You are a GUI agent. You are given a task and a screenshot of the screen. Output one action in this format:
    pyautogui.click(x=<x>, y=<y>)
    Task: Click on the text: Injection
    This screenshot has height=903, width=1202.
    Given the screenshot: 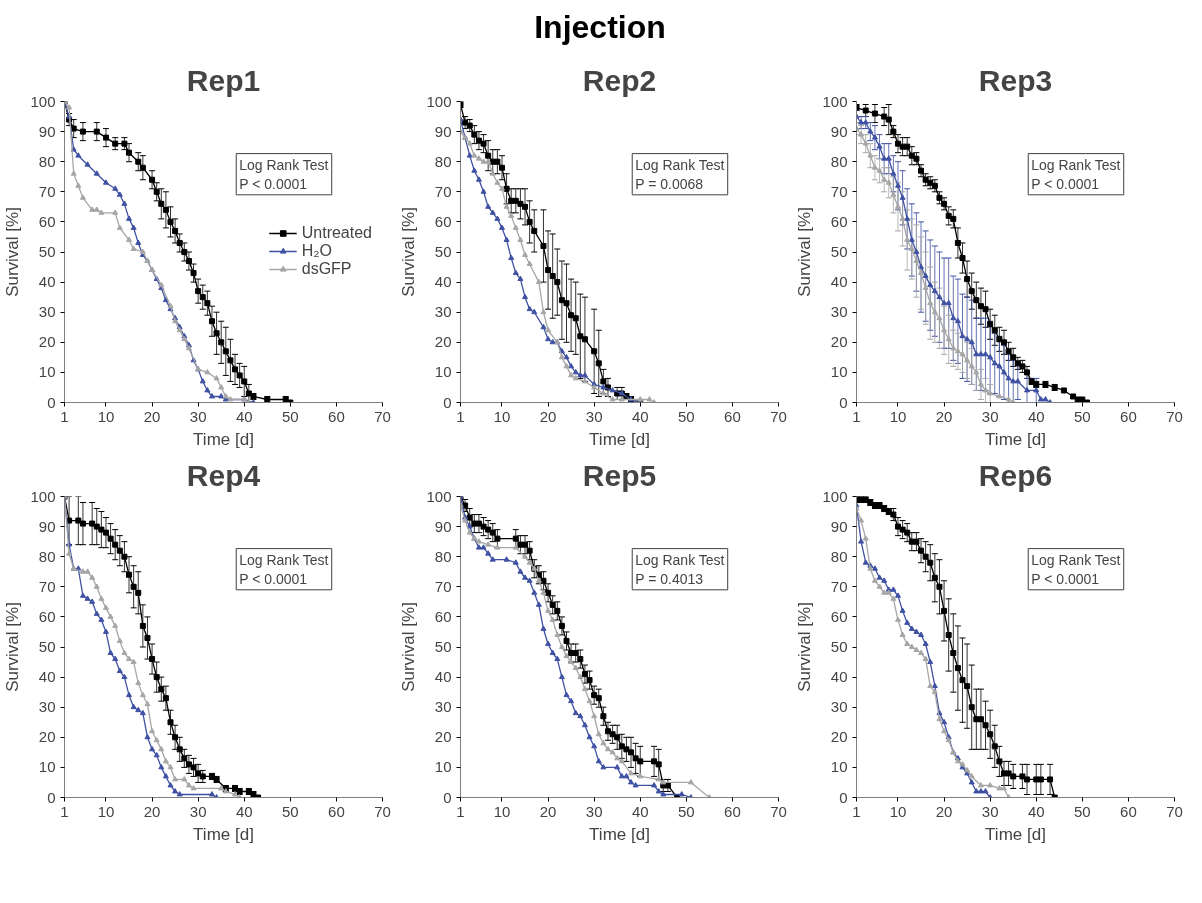 What is the action you would take?
    pyautogui.click(x=600, y=27)
    